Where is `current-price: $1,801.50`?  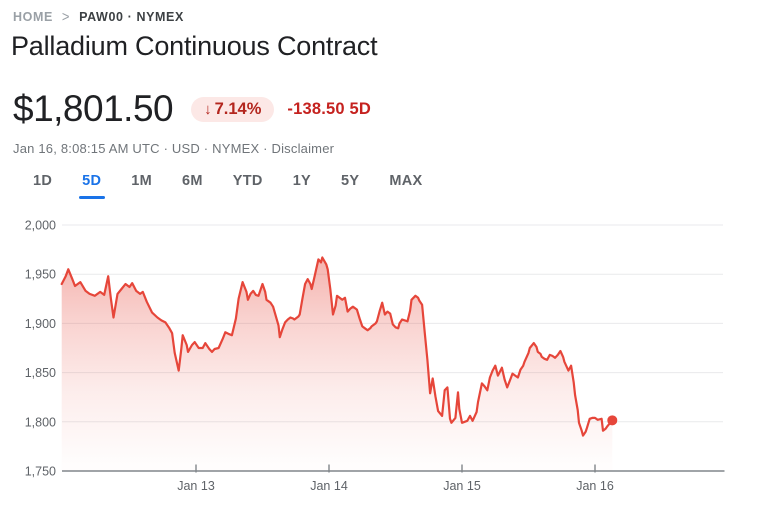 current-price: $1,801.50 is located at coordinates (93, 108).